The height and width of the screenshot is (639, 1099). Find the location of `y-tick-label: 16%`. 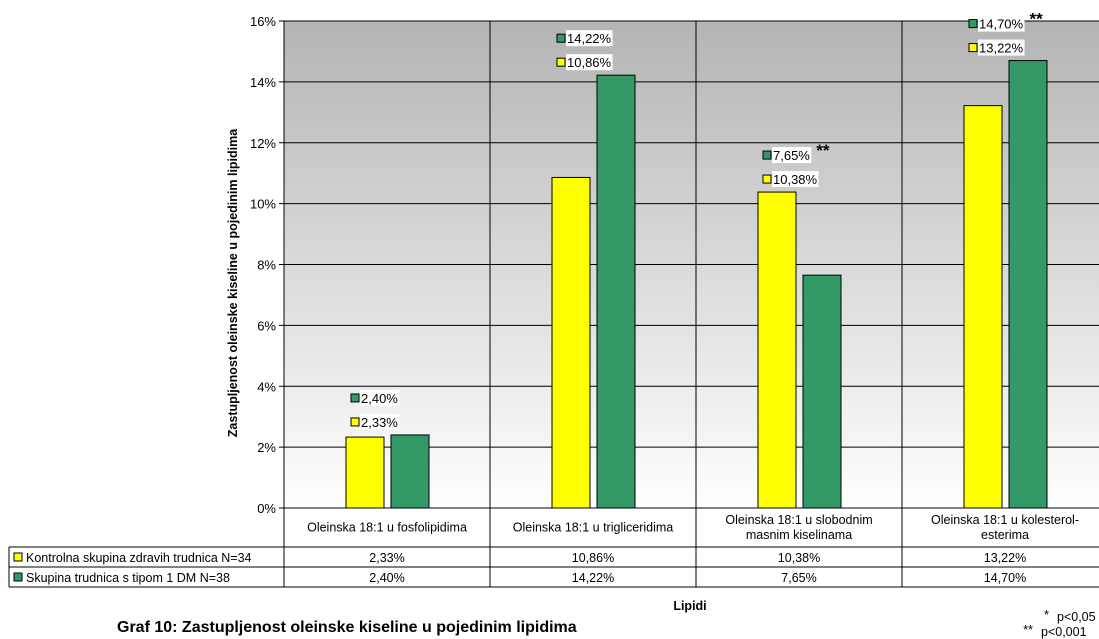

y-tick-label: 16% is located at coordinates (263, 21).